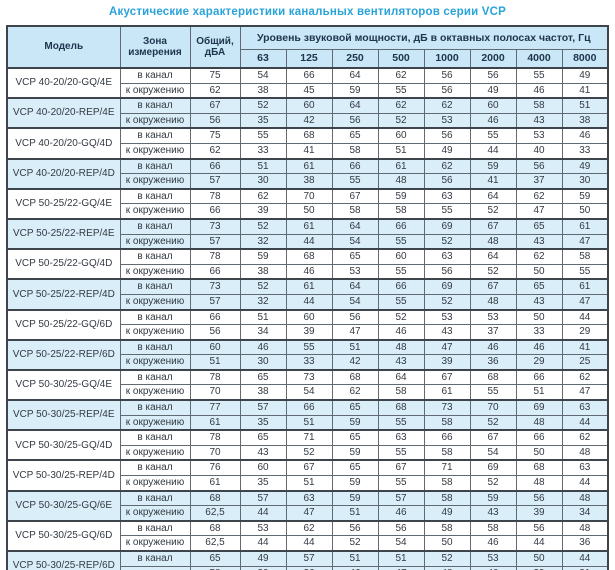 The height and width of the screenshot is (570, 615). What do you see at coordinates (401, 362) in the screenshot?
I see `band-value-cell: 43` at bounding box center [401, 362].